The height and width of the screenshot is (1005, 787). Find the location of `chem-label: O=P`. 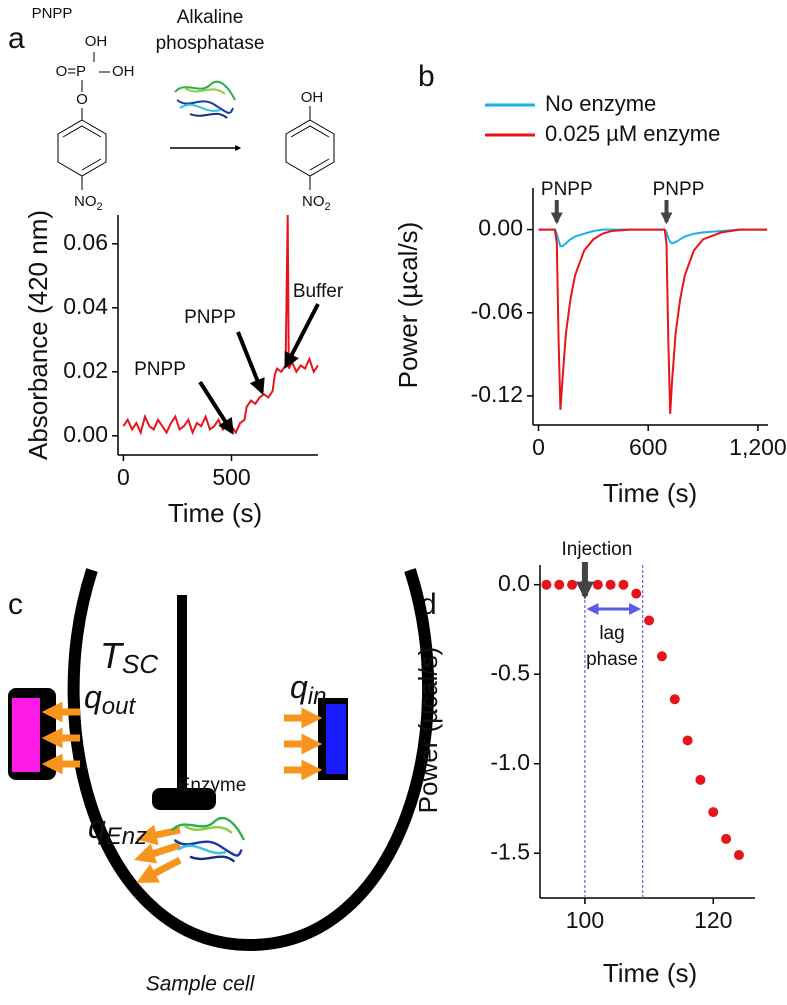

chem-label: O=P is located at coordinates (71, 71).